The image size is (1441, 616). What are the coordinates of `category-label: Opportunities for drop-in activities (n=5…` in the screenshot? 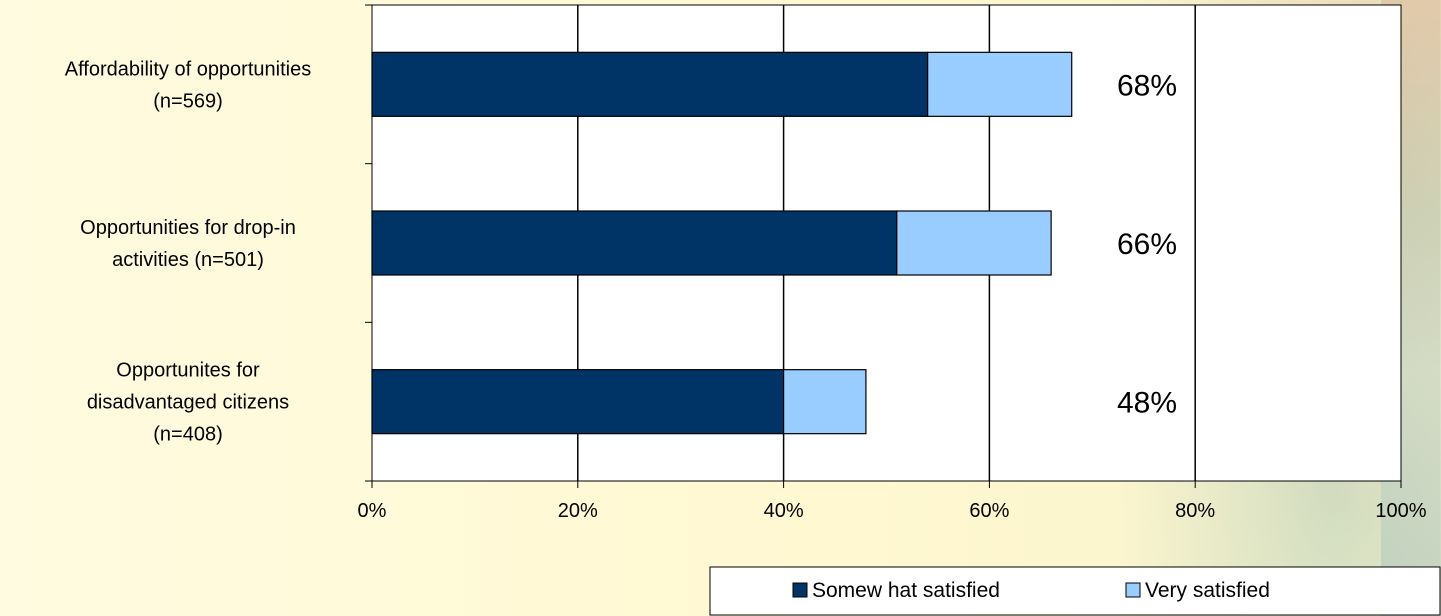 It's located at (188, 244).